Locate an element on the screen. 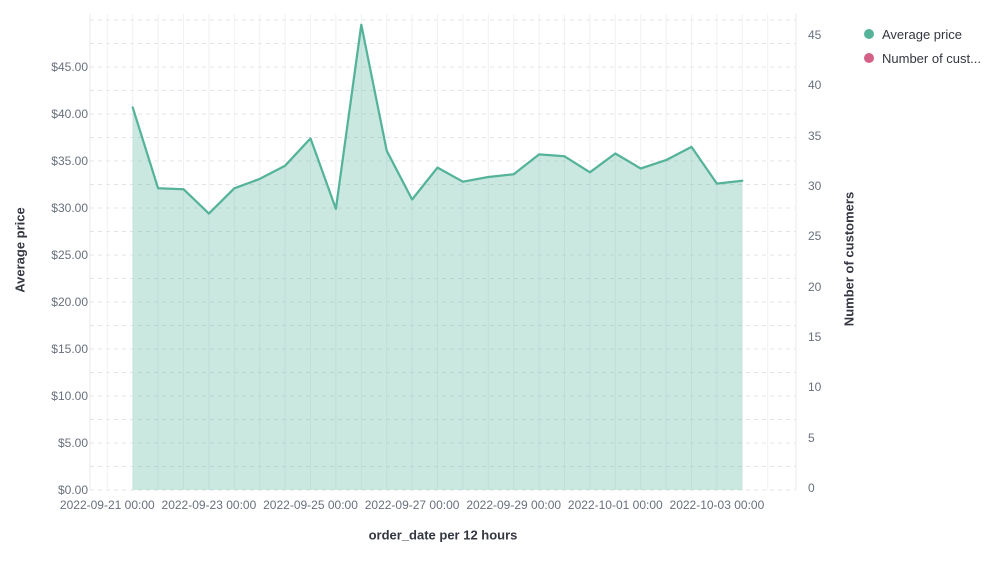 This screenshot has width=1008, height=564. legend-item-average-price: Average price is located at coordinates (934, 34).